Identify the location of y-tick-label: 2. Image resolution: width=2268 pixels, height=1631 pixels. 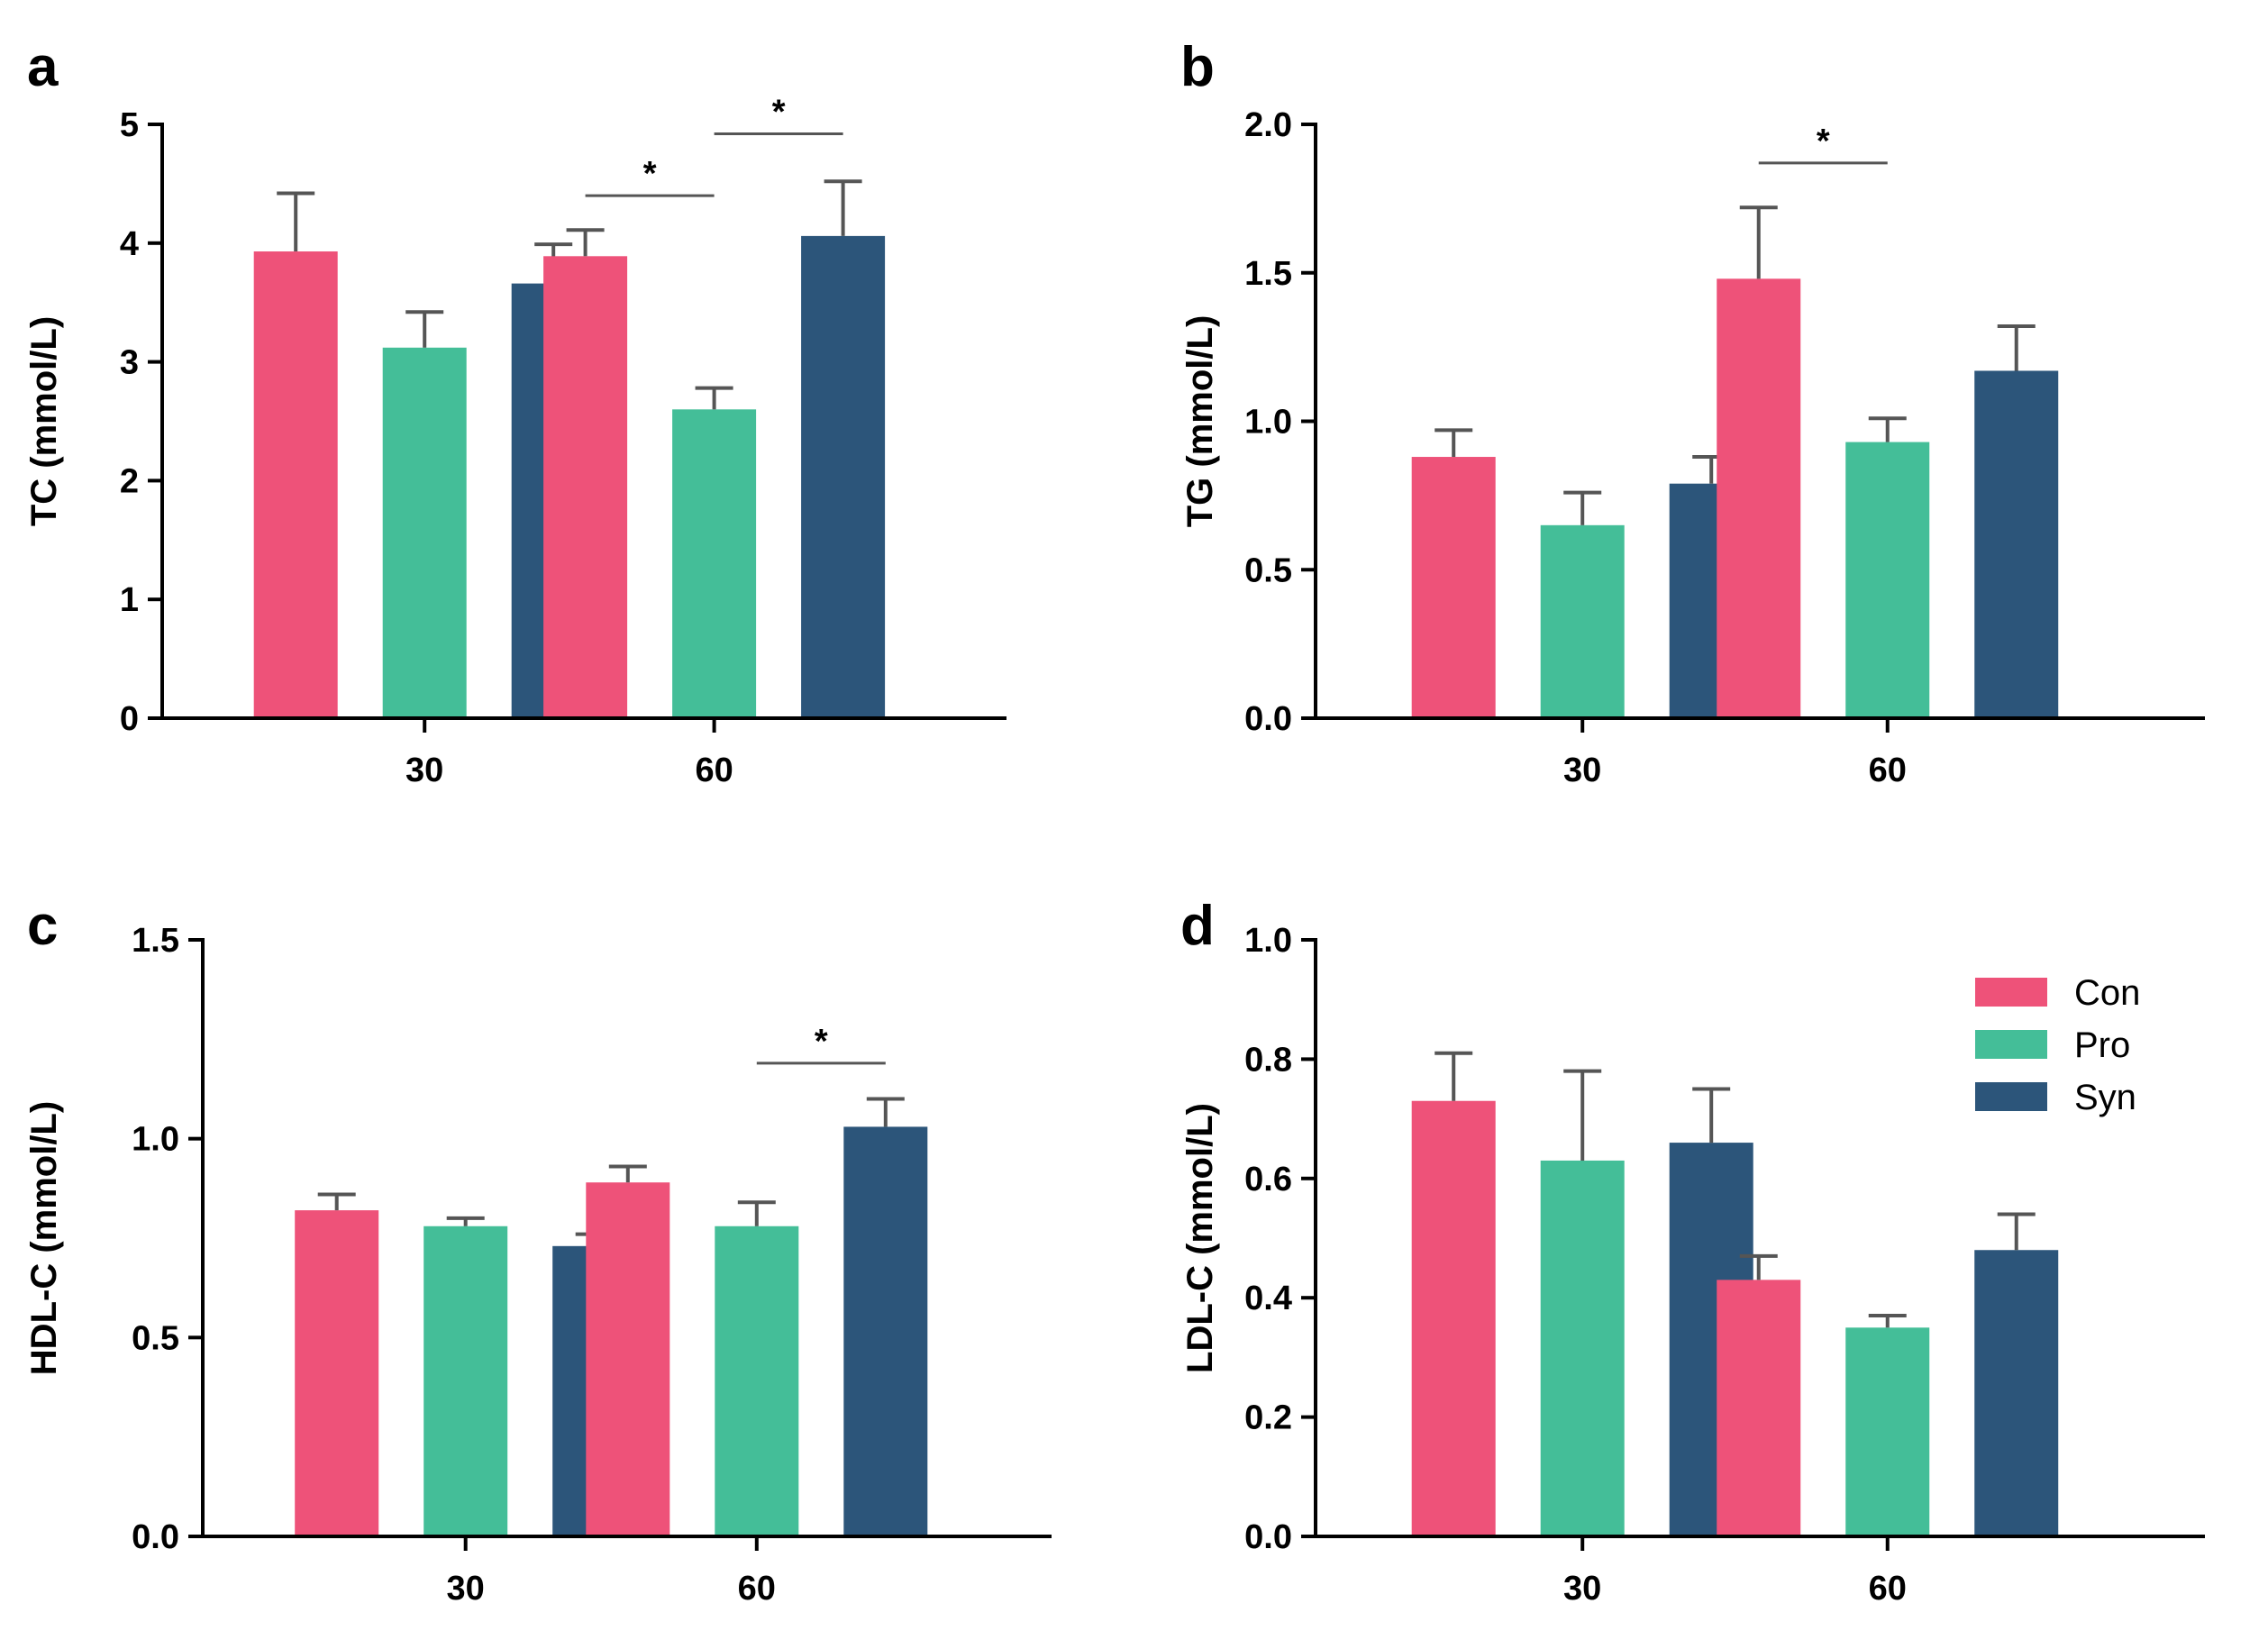
(129, 481).